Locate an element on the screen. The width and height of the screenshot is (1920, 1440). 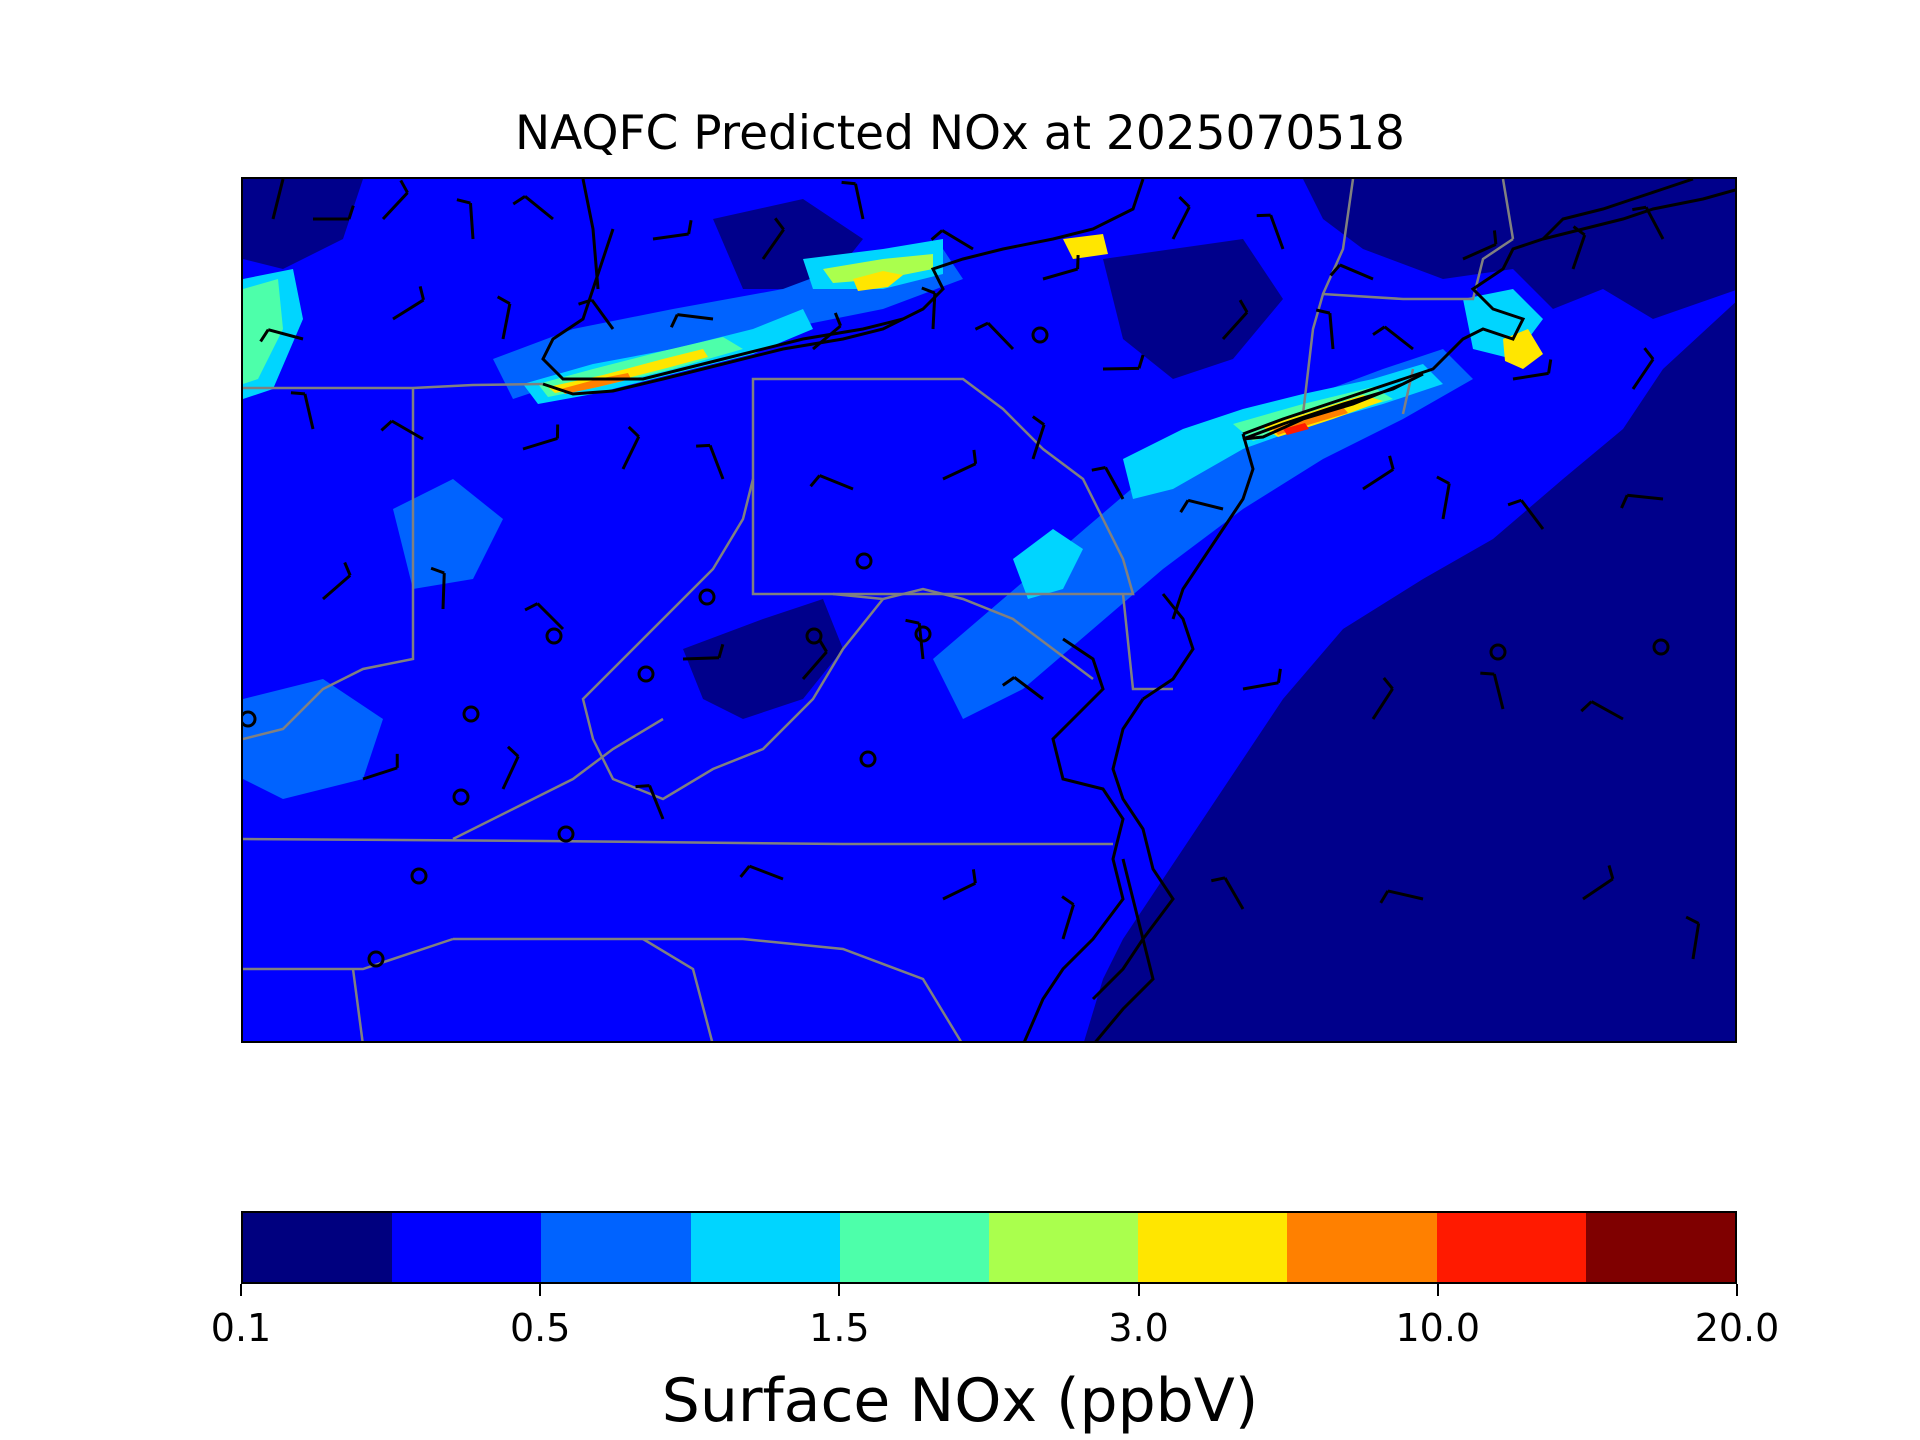
state-border-oh is located at coordinates (329, 564).